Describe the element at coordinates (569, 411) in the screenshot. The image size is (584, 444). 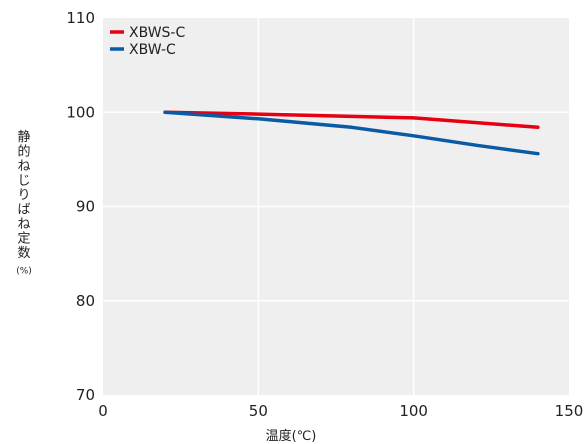
I see `x-tick-label: 150` at that location.